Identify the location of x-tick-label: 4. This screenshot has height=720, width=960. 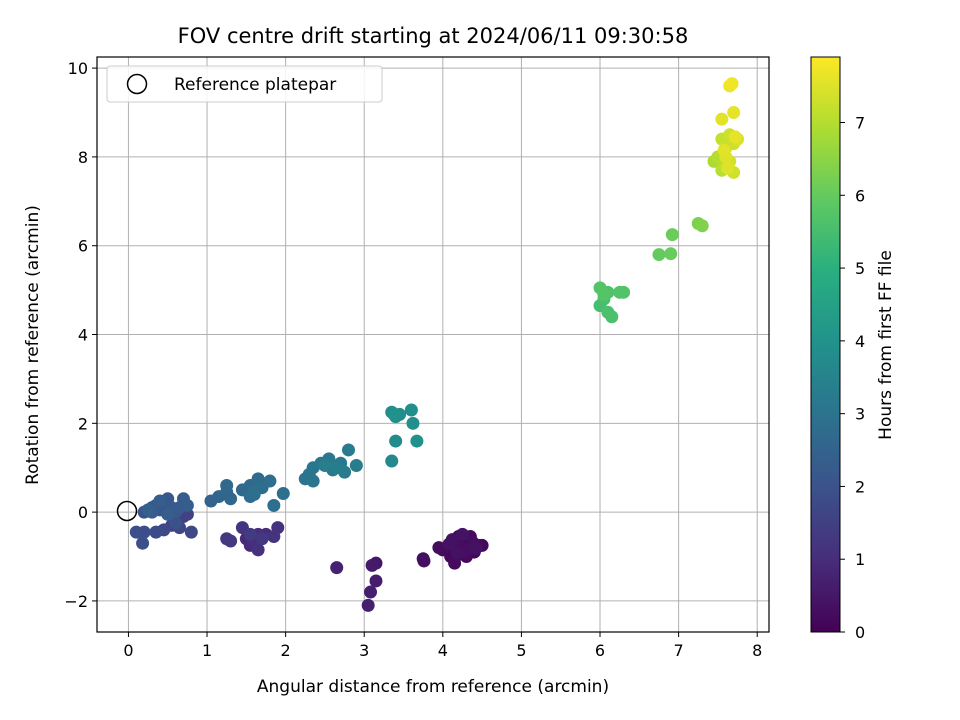
(443, 650).